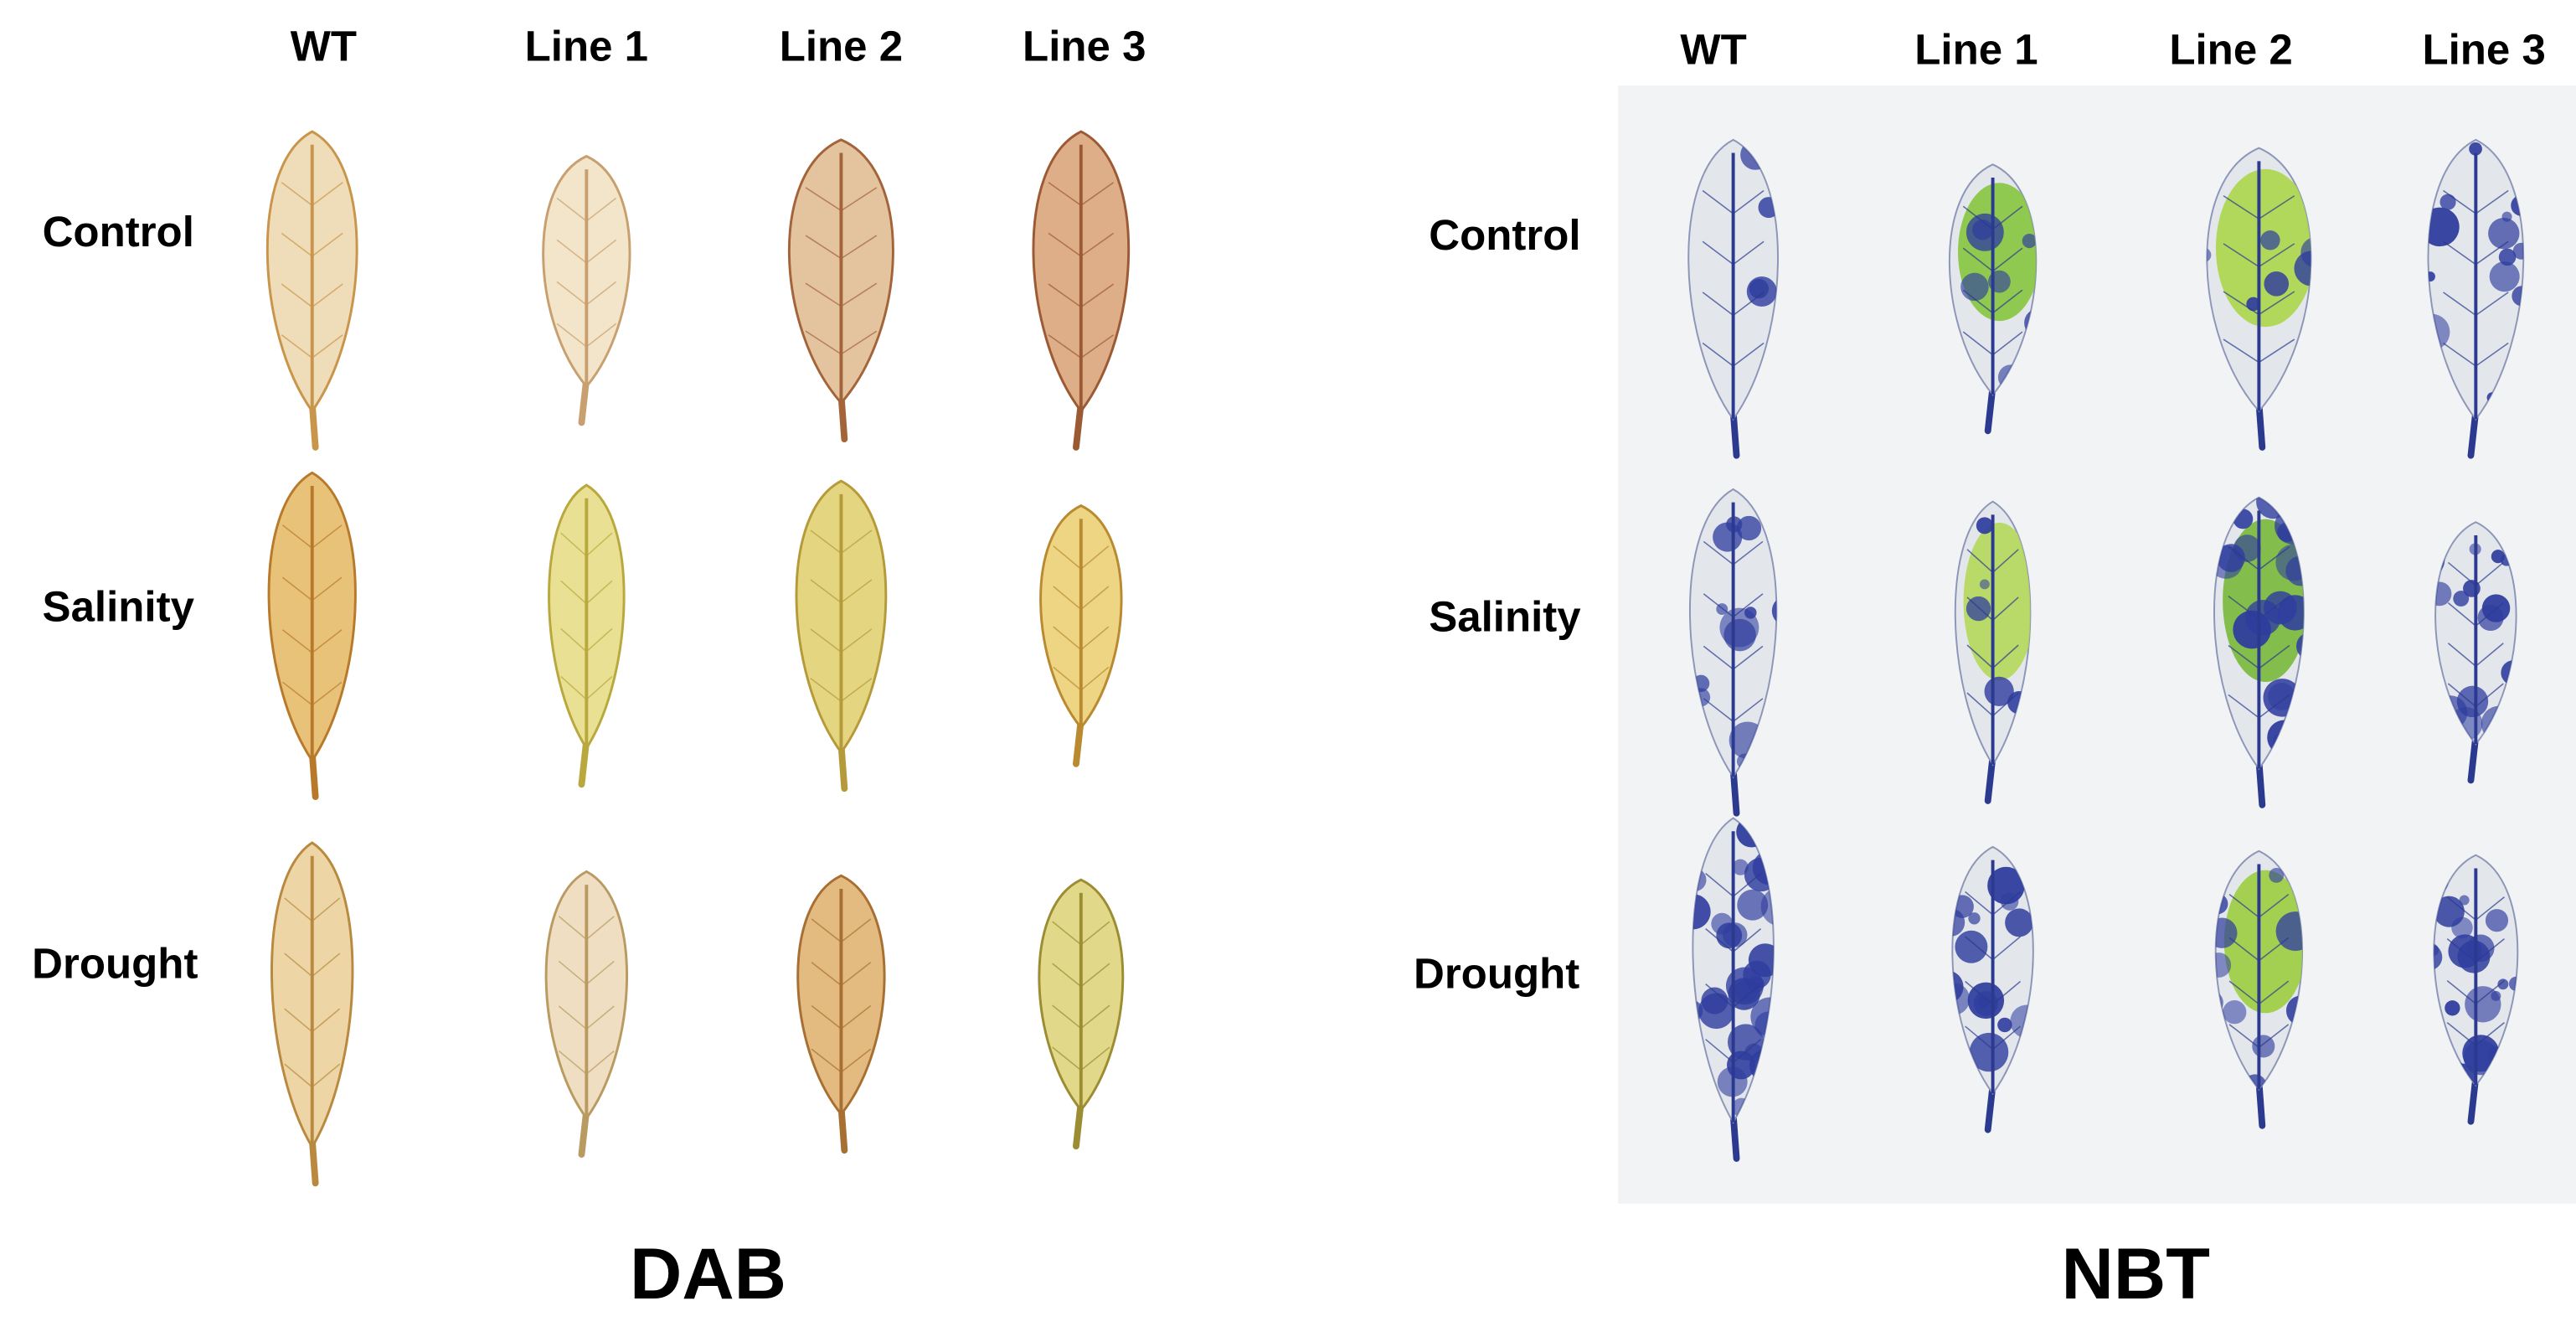 The width and height of the screenshot is (2576, 1332). Describe the element at coordinates (118, 232) in the screenshot. I see `row-label: Control` at that location.